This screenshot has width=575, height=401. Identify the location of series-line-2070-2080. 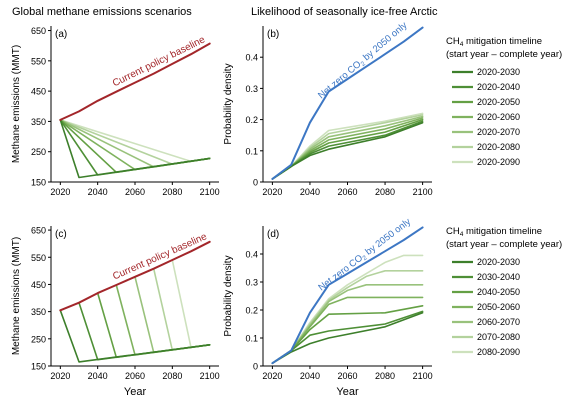
(181, 309).